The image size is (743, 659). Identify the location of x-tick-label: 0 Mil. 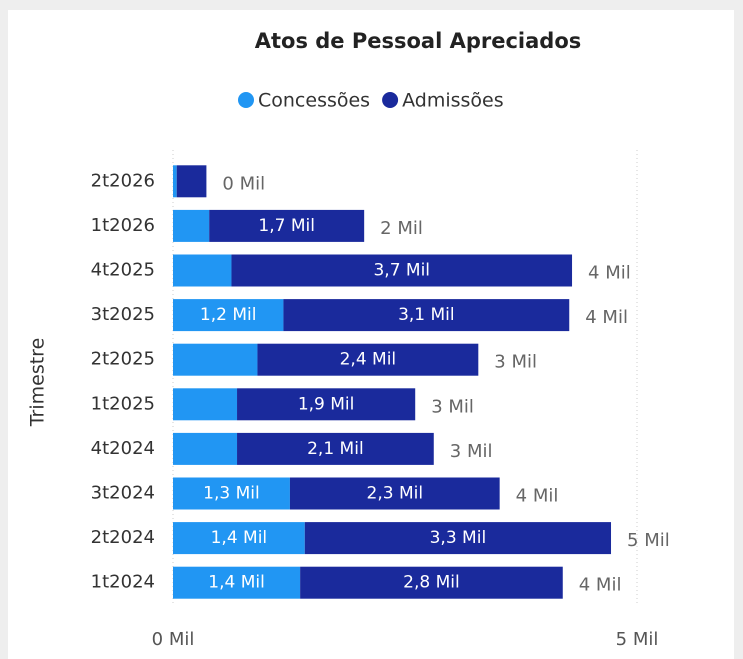
(173, 639).